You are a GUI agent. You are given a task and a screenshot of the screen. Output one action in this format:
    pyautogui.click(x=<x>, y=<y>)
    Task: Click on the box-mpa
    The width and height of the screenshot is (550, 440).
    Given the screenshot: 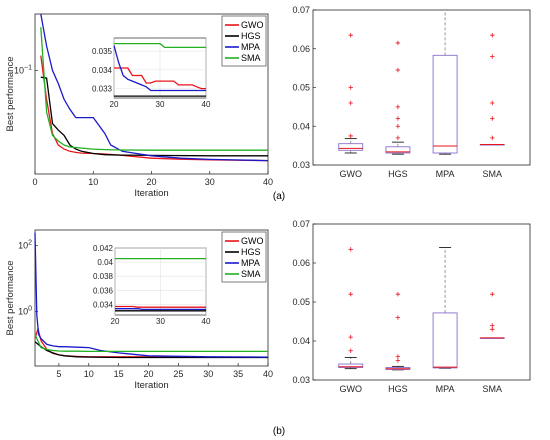 What is the action you would take?
    pyautogui.click(x=445, y=104)
    